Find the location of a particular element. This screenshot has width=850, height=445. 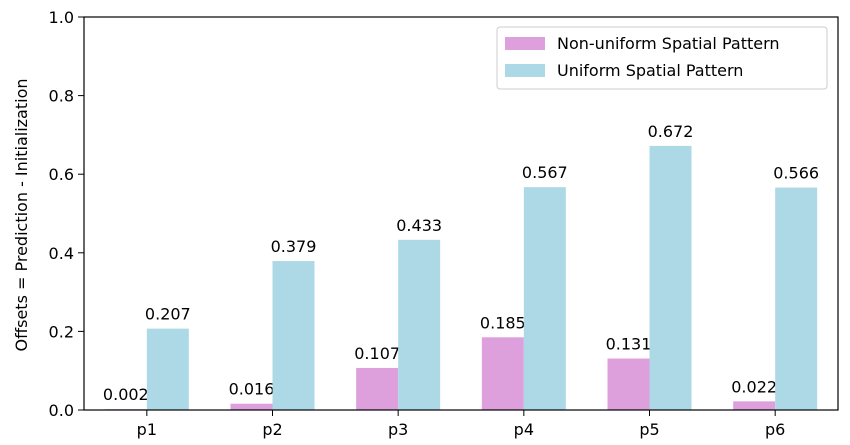

data-label: 0.131 is located at coordinates (629, 344).